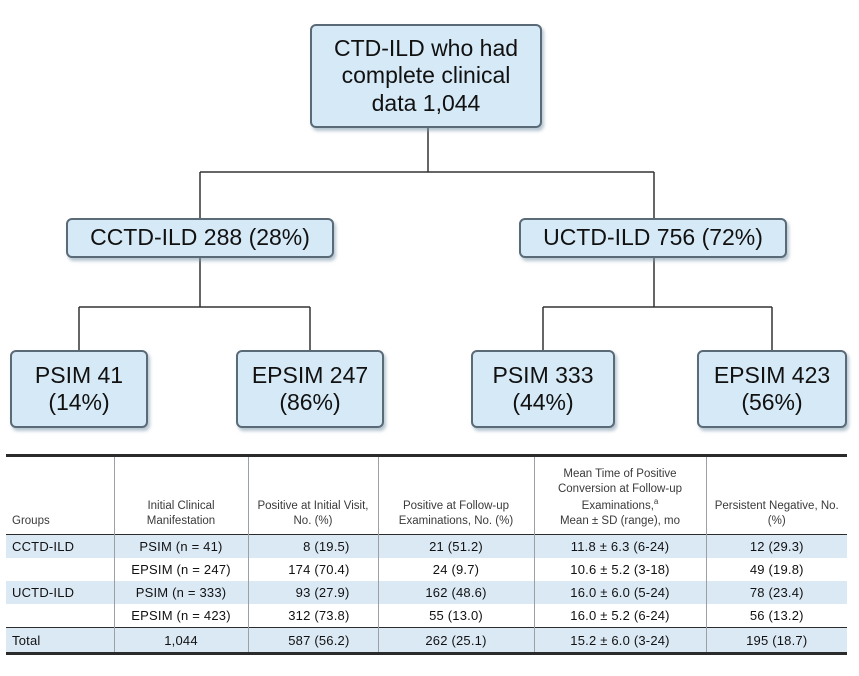  Describe the element at coordinates (455, 640) in the screenshot. I see `cell-positive-followup: 262 (25.1)` at that location.